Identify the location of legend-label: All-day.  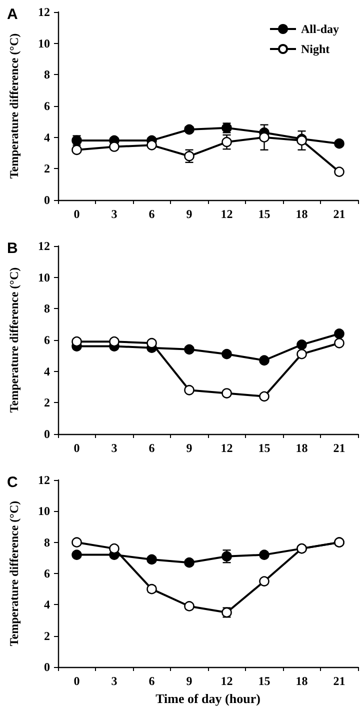
(320, 29).